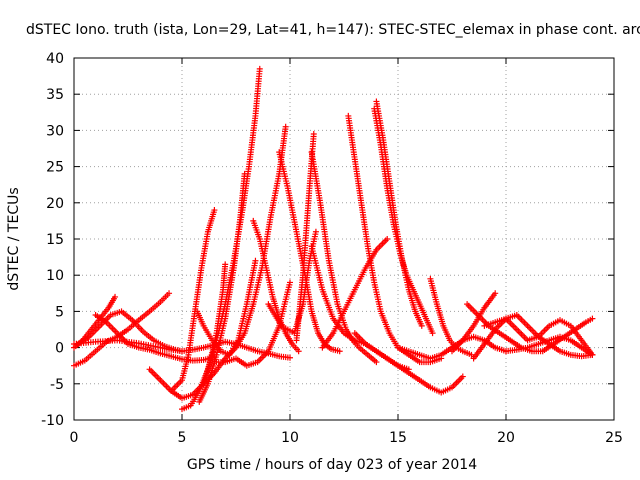  Describe the element at coordinates (59, 312) in the screenshot. I see `y-tick-label: 5` at that location.